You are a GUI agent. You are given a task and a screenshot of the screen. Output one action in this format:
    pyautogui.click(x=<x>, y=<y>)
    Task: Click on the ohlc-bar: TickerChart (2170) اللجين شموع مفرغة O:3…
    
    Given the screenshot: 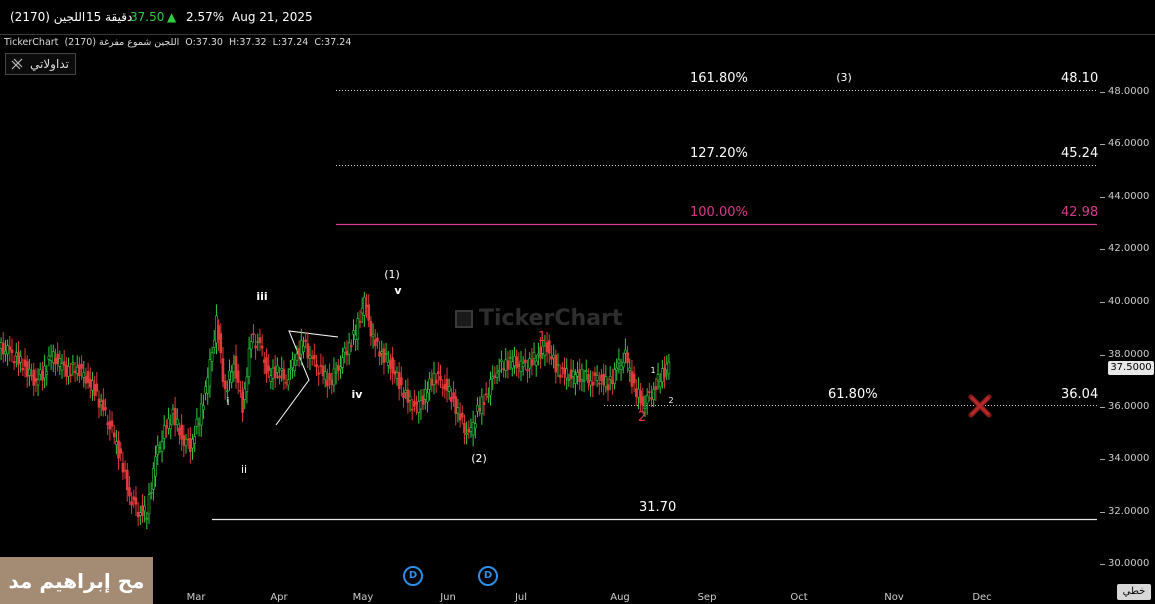 What is the action you would take?
    pyautogui.click(x=179, y=42)
    